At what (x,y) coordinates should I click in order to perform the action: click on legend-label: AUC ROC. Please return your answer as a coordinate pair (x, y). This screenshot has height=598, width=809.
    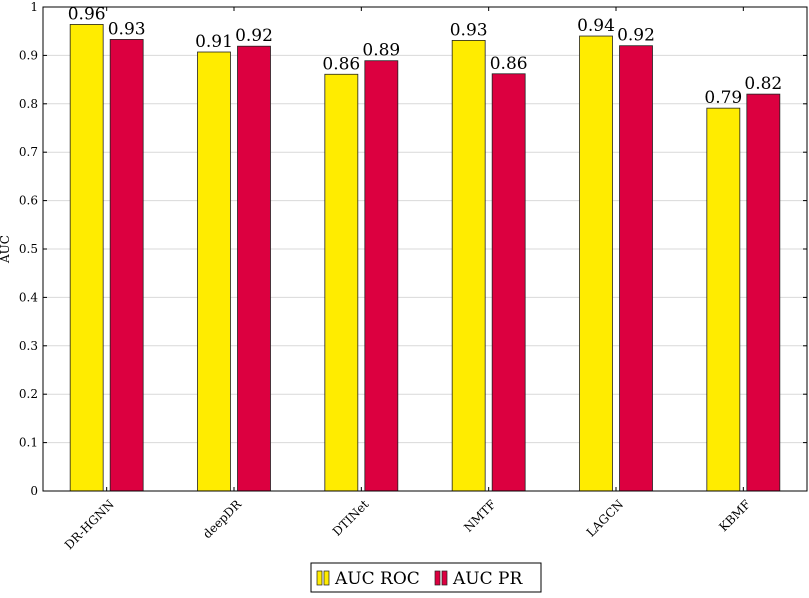
    Looking at the image, I should click on (377, 579).